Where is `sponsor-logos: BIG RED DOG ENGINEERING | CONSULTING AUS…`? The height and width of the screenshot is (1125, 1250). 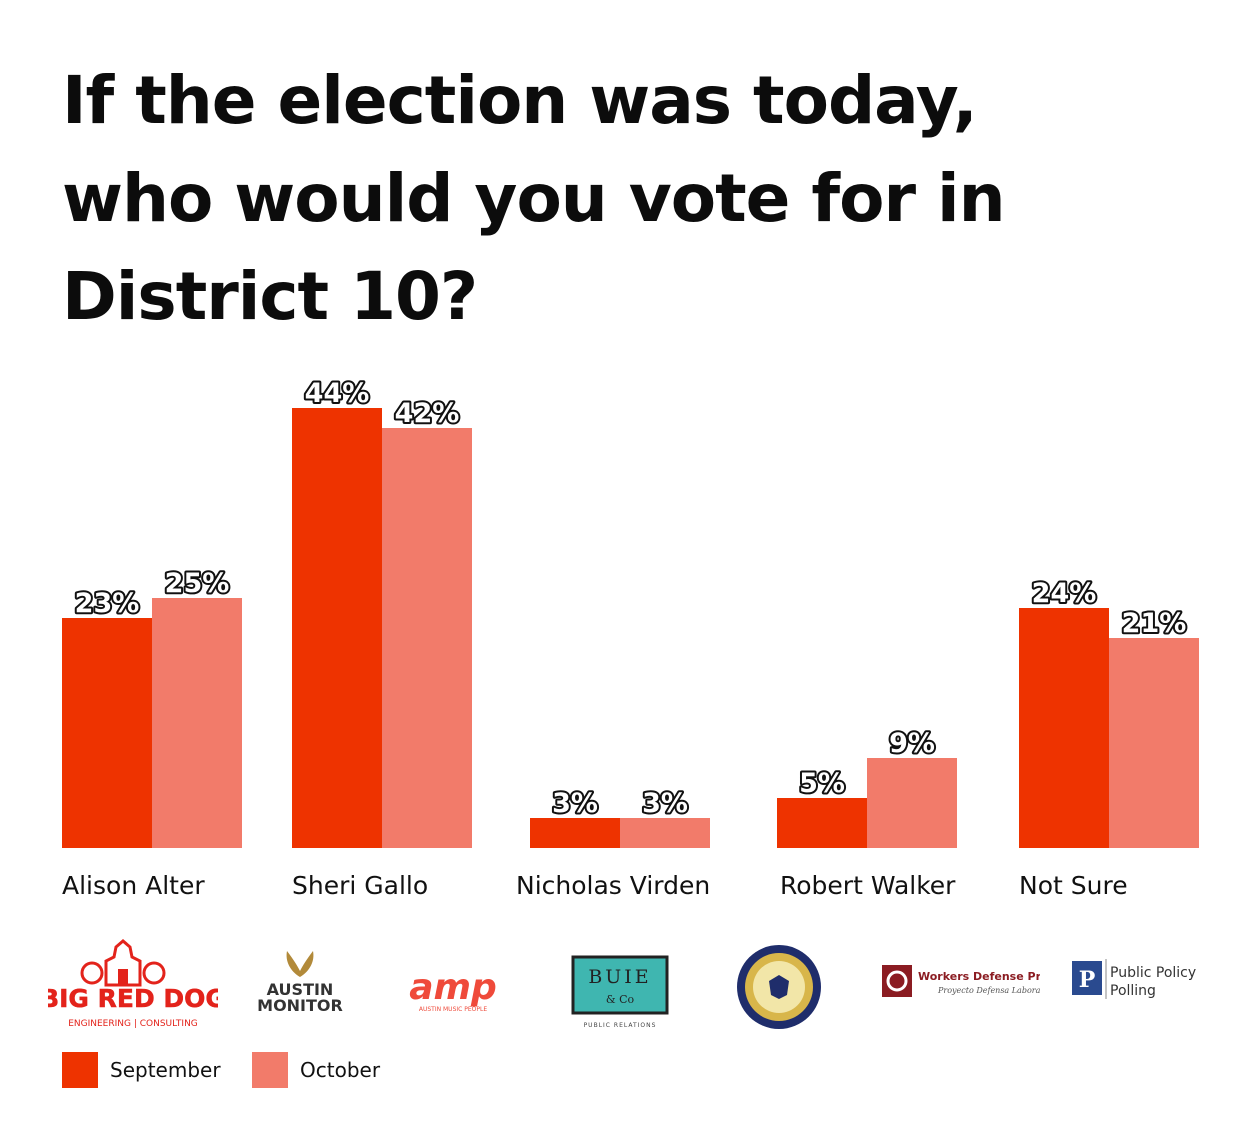
sponsor-logos: BIG RED DOG ENGINEERING | CONSULTING AUS… is located at coordinates (630, 985).